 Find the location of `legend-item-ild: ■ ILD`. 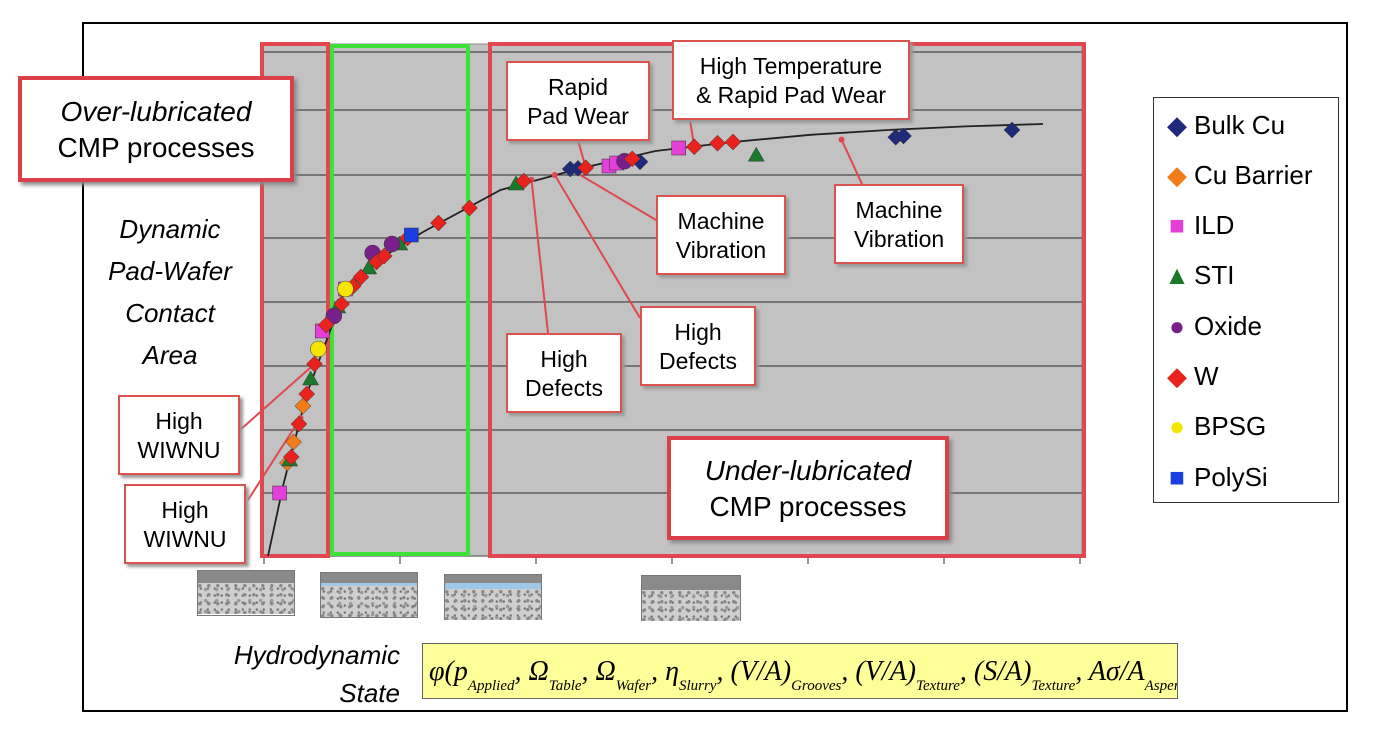

legend-item-ild: ■ ILD is located at coordinates (1199, 225).